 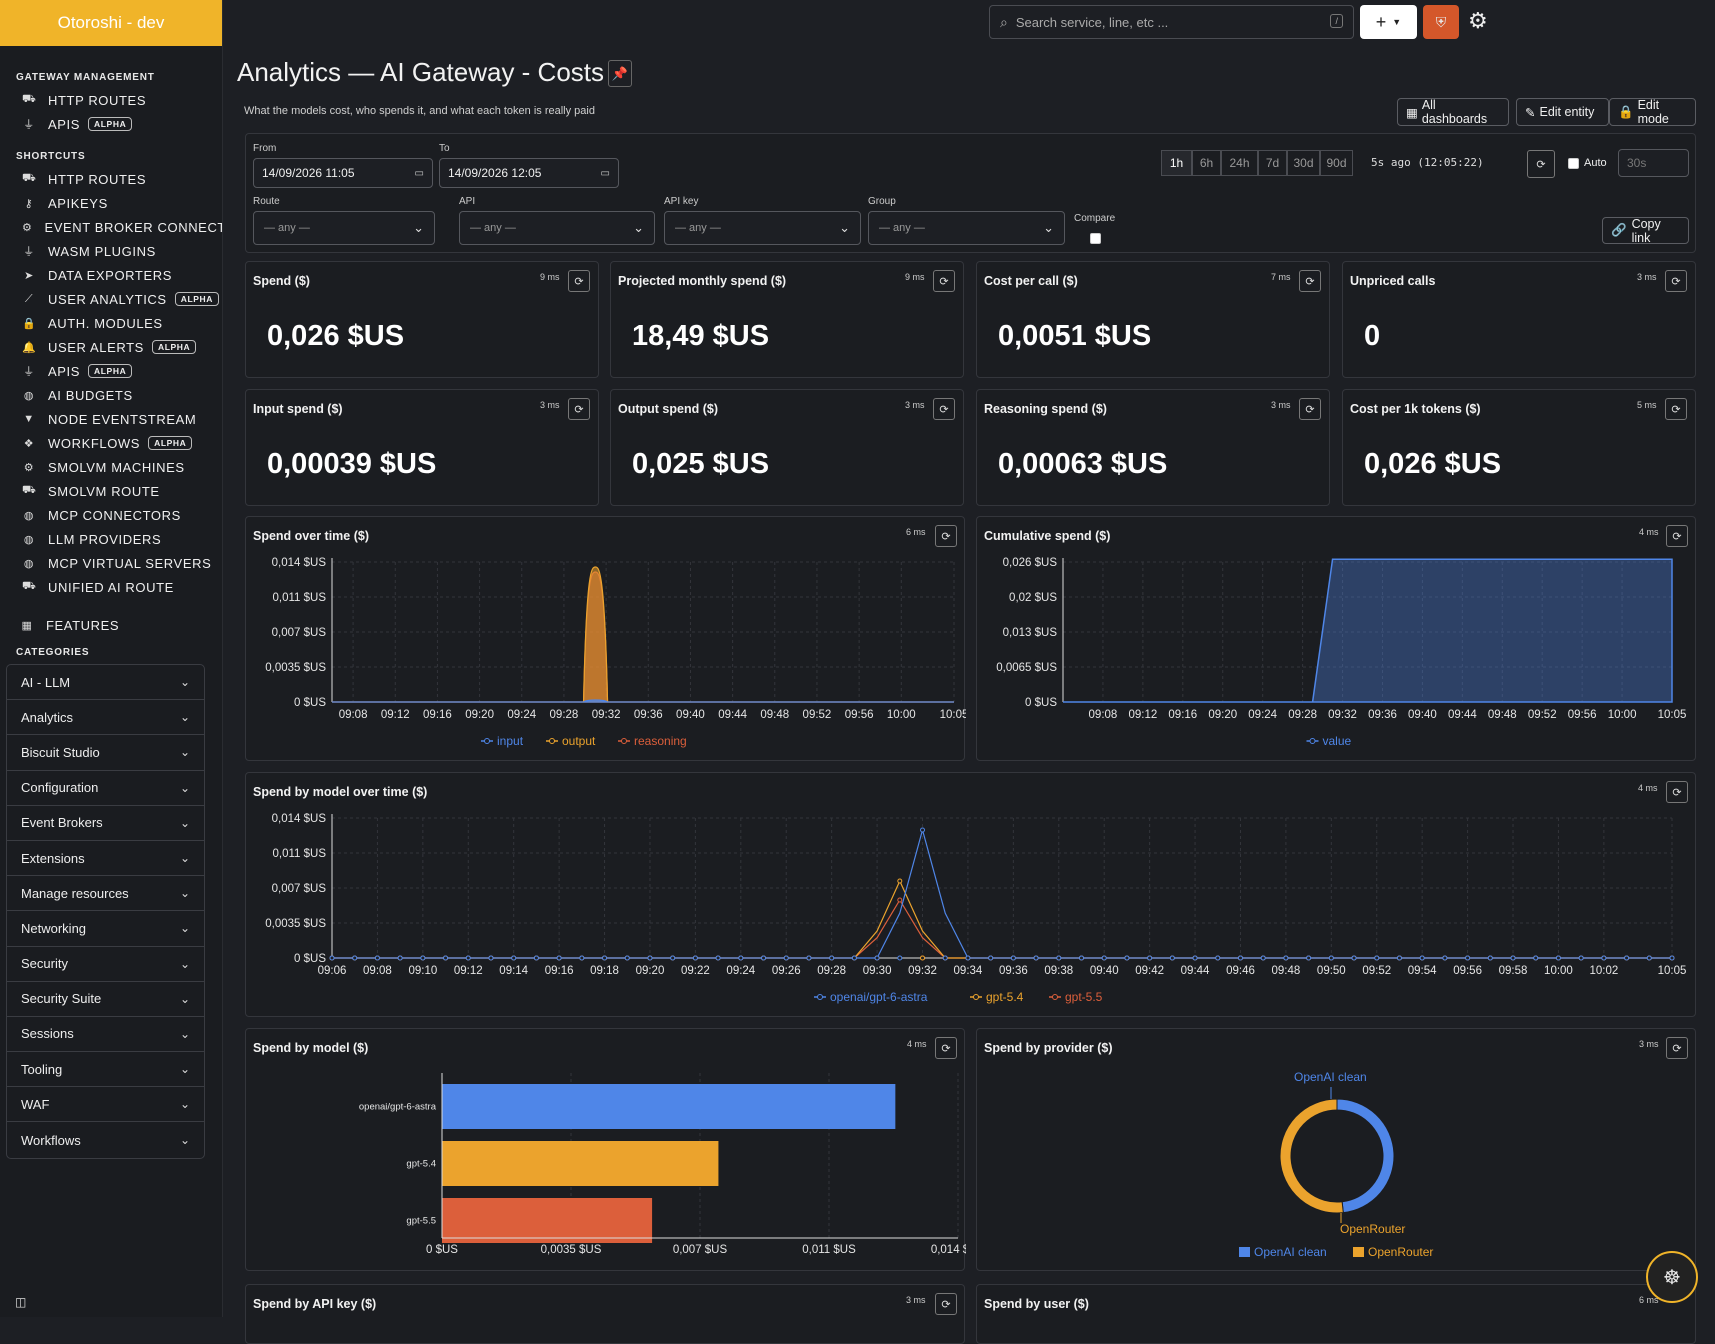 What do you see at coordinates (111, 491) in the screenshot?
I see `sidebar-shortcut-item-13: ⛟ SMOLVM ROUTE` at bounding box center [111, 491].